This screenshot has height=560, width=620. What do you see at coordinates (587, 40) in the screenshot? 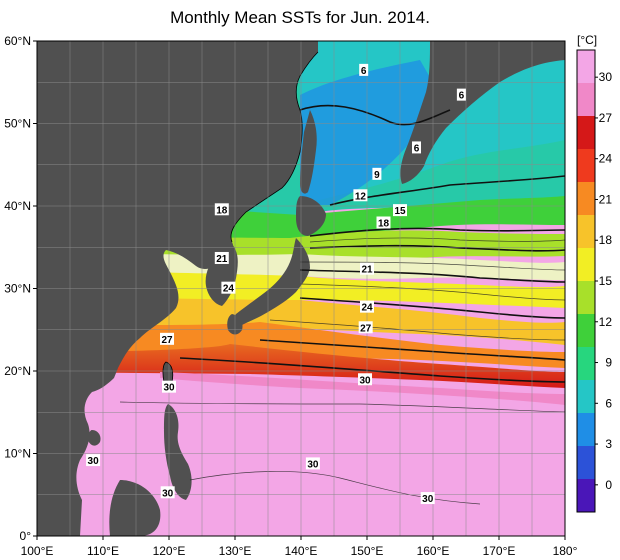
I see `colorbar-unit-label: [°C]` at bounding box center [587, 40].